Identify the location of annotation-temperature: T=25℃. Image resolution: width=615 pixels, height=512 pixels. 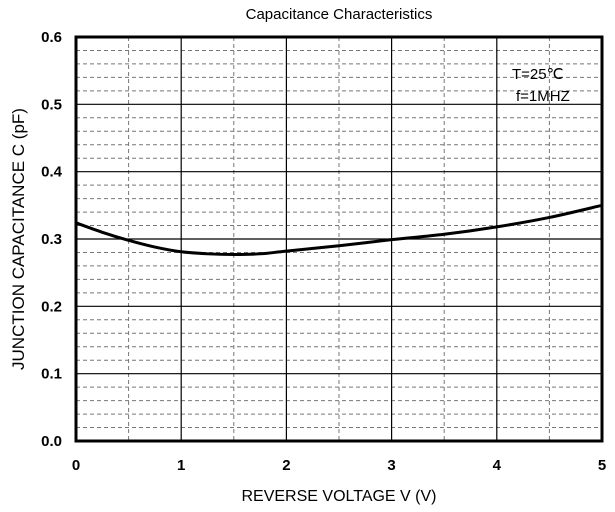
(537, 74).